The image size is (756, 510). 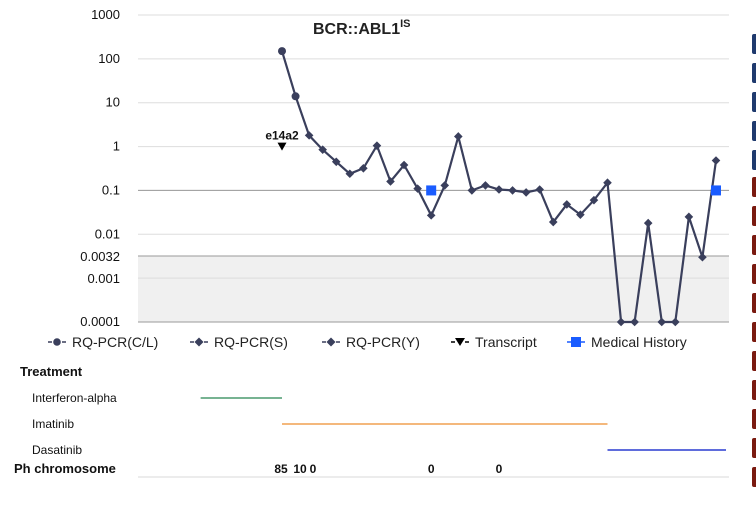 What do you see at coordinates (251, 342) in the screenshot?
I see `legend-label: RQ-PCR(S)` at bounding box center [251, 342].